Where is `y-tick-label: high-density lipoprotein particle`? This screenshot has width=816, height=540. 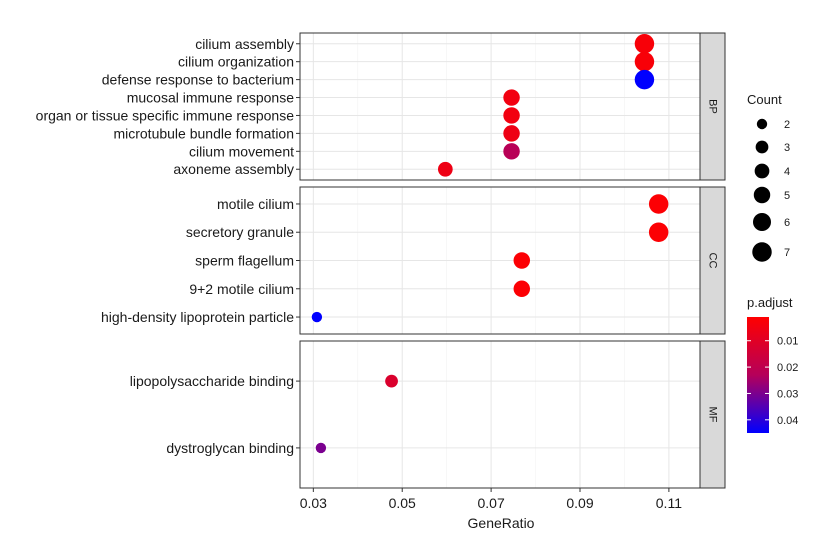 y-tick-label: high-density lipoprotein particle is located at coordinates (197, 317).